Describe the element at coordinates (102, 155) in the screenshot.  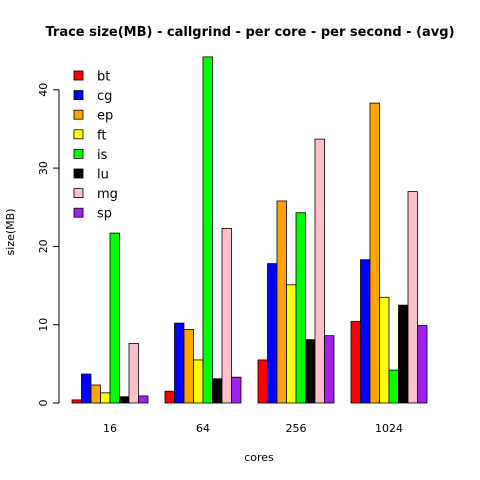
I see `legend-label-is: is` at that location.